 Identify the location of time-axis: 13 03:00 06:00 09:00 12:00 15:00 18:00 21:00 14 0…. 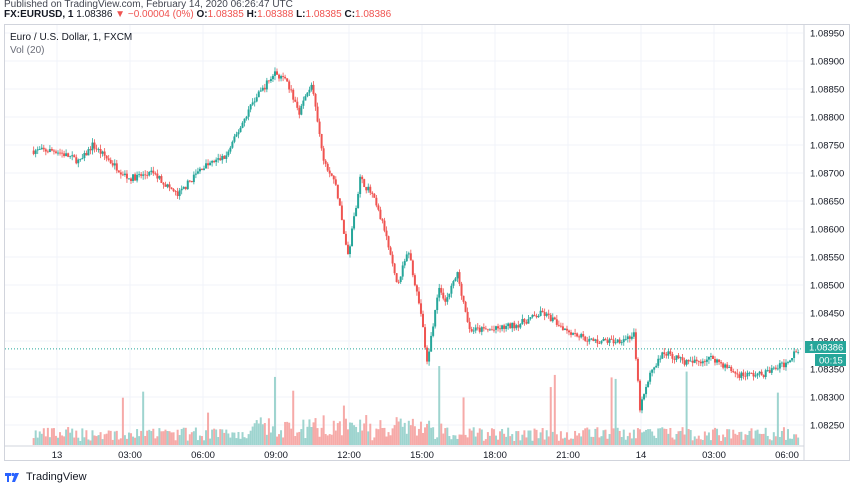
(425, 455).